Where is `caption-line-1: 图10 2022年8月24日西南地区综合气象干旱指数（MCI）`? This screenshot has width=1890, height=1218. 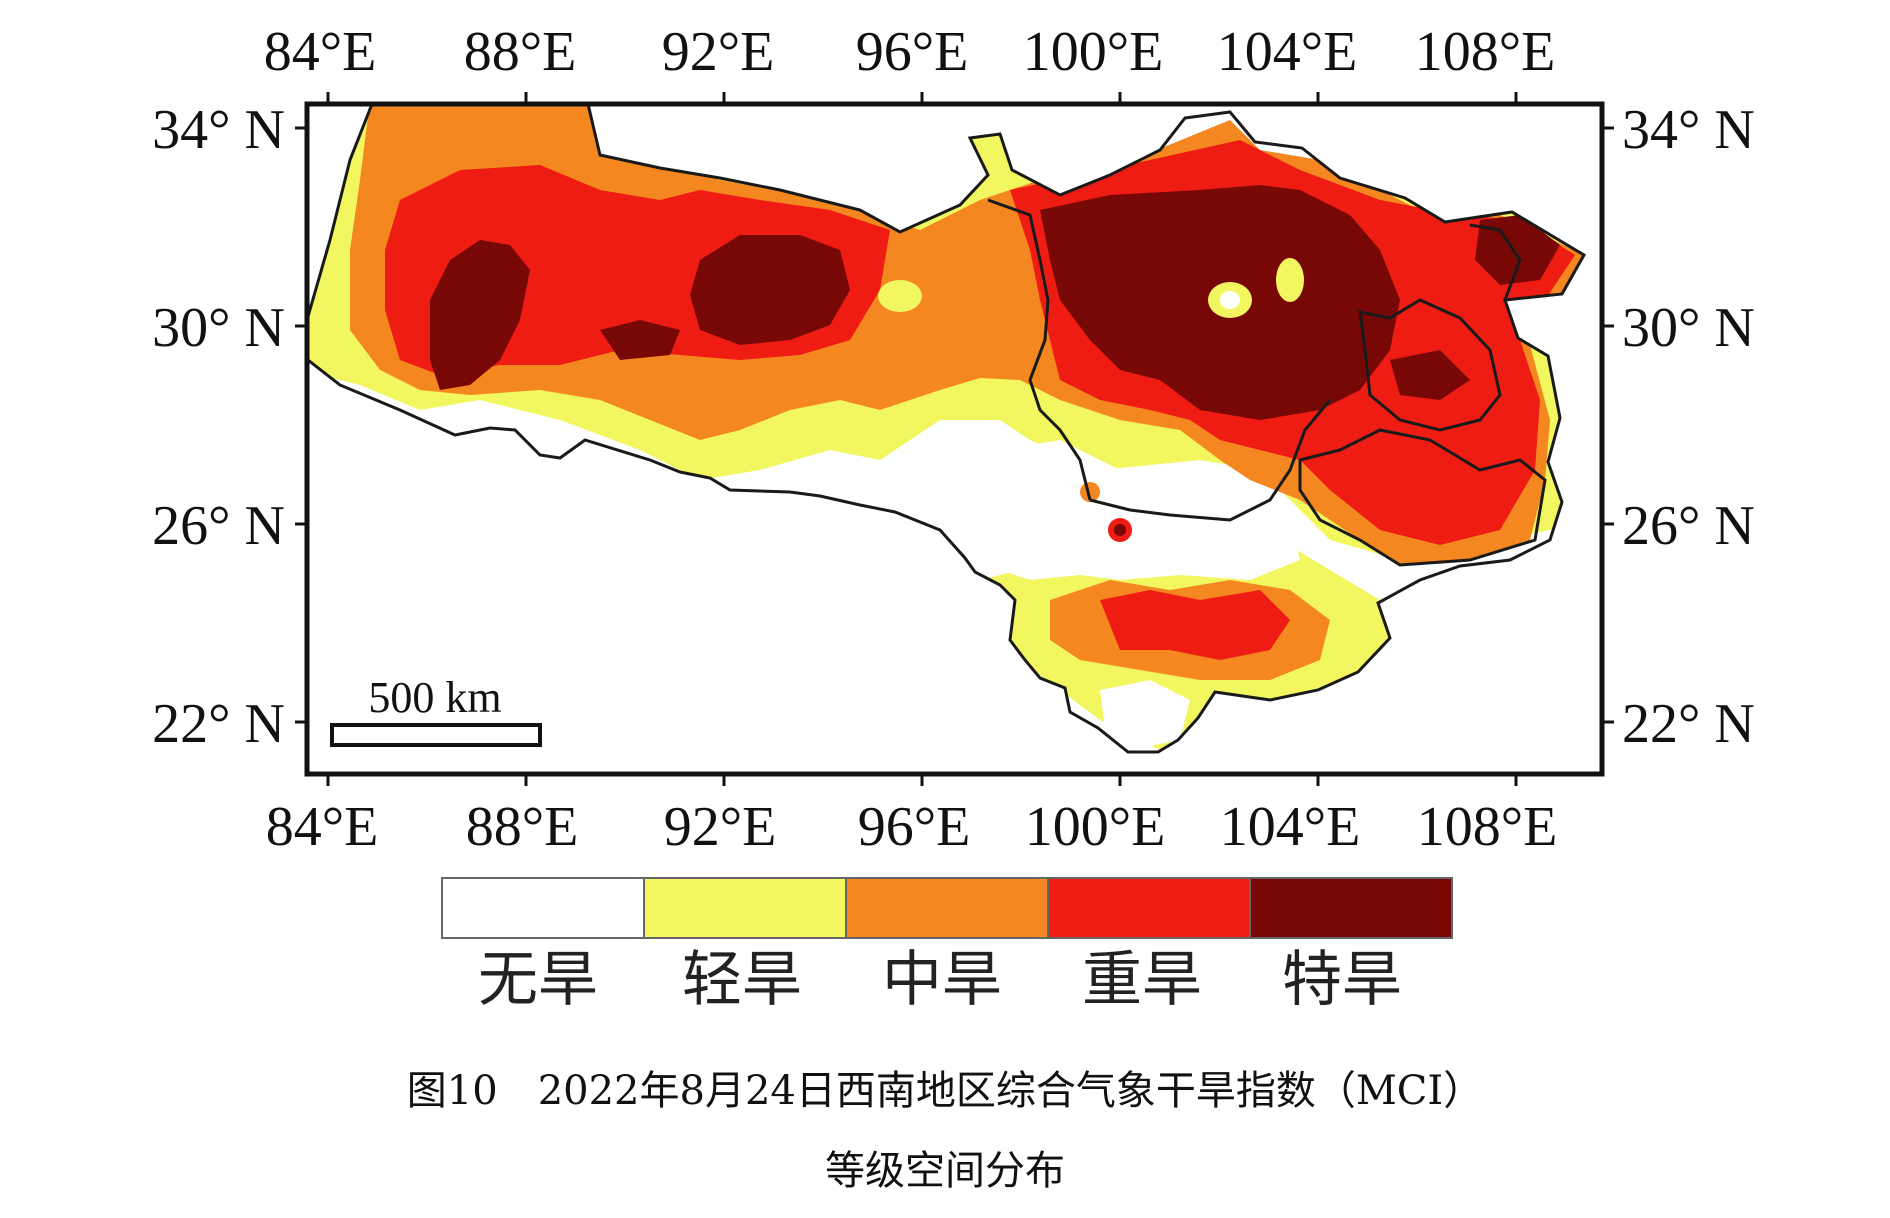 caption-line-1: 图10 2022年8月24日西南地区综合气象干旱指数（MCI） is located at coordinates (945, 1091).